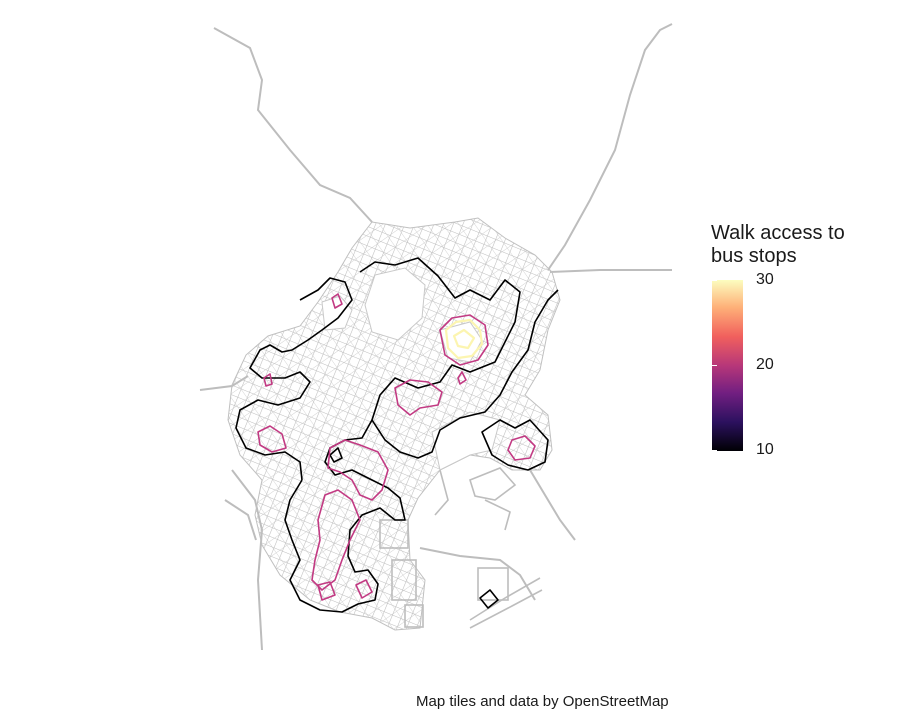 The height and width of the screenshot is (722, 920). What do you see at coordinates (552, 505) in the screenshot?
I see `road-east-spur` at bounding box center [552, 505].